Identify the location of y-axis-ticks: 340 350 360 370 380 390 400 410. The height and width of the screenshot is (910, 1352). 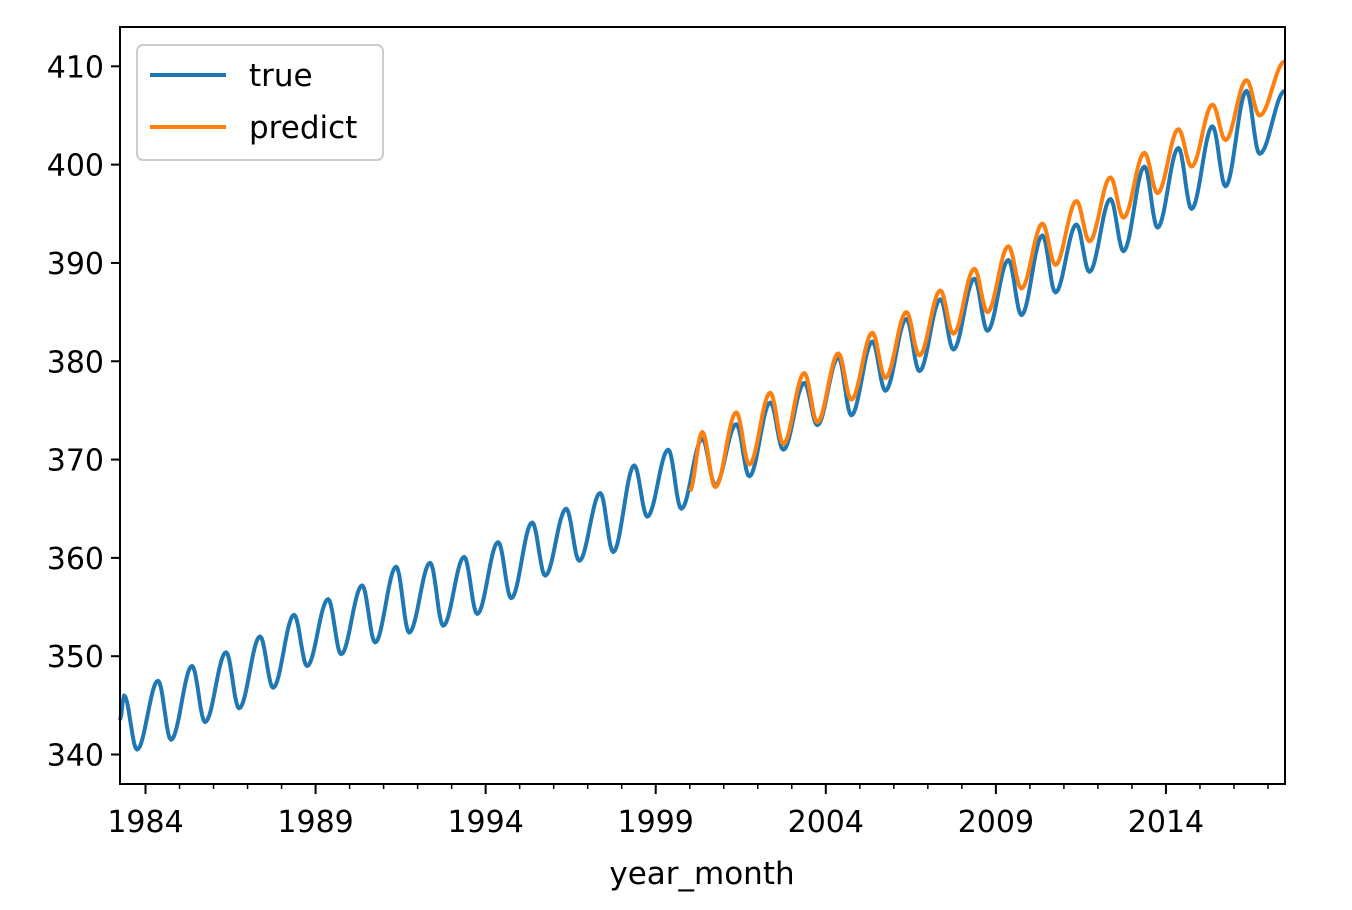
(83, 412).